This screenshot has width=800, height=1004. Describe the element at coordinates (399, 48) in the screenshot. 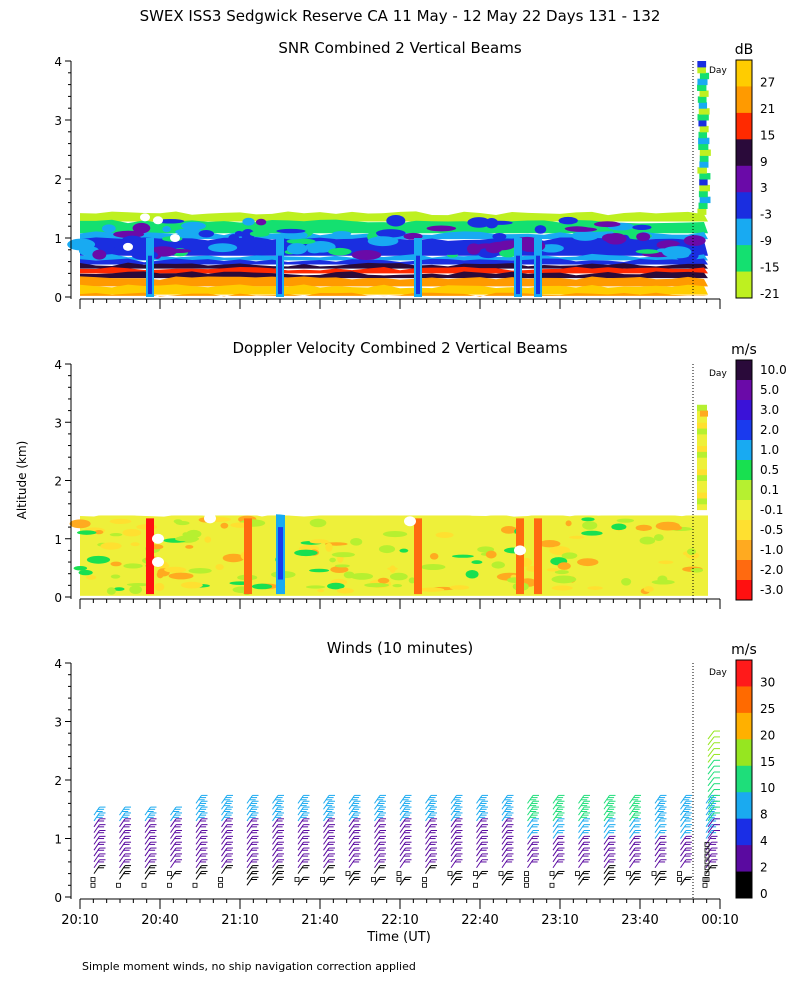

I see `panel-title: SNR Combined 2 Vertical Beams` at that location.